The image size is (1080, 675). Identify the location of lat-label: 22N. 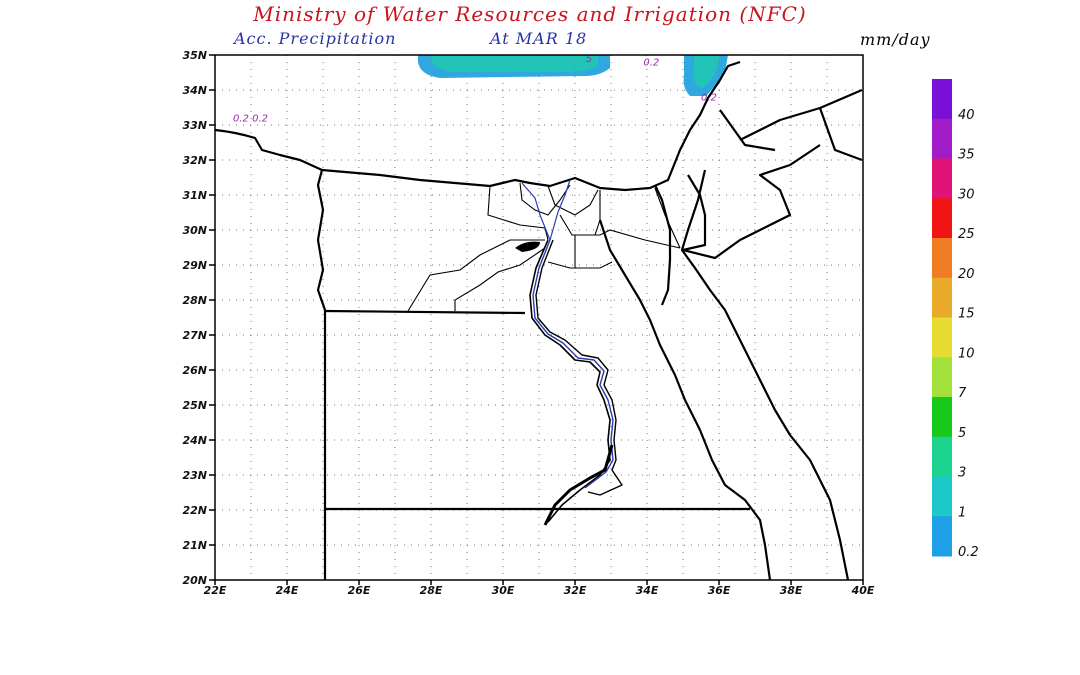
(194, 510).